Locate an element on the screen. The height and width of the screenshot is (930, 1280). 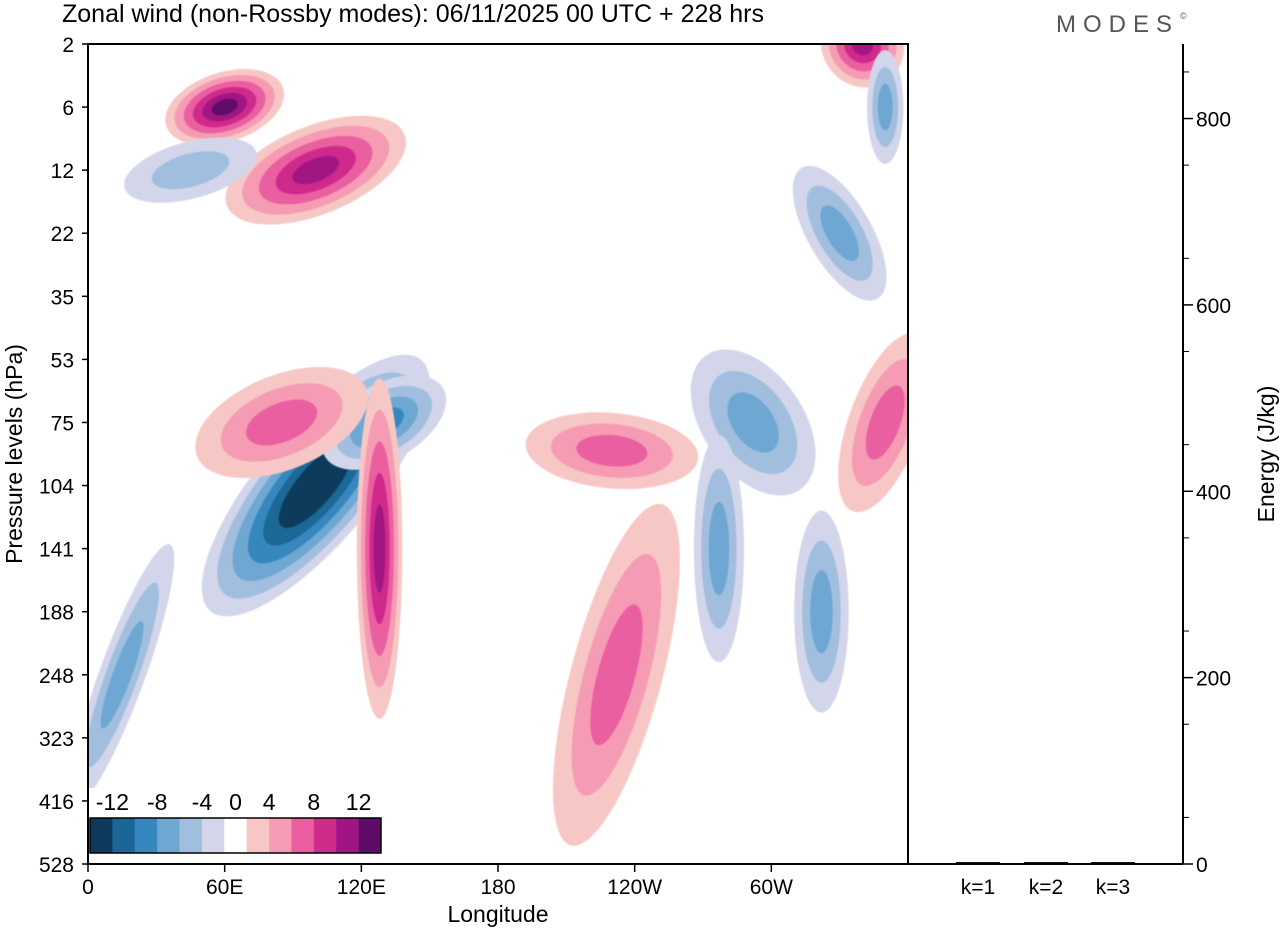
y-tick-label: 2 is located at coordinates (68, 45).